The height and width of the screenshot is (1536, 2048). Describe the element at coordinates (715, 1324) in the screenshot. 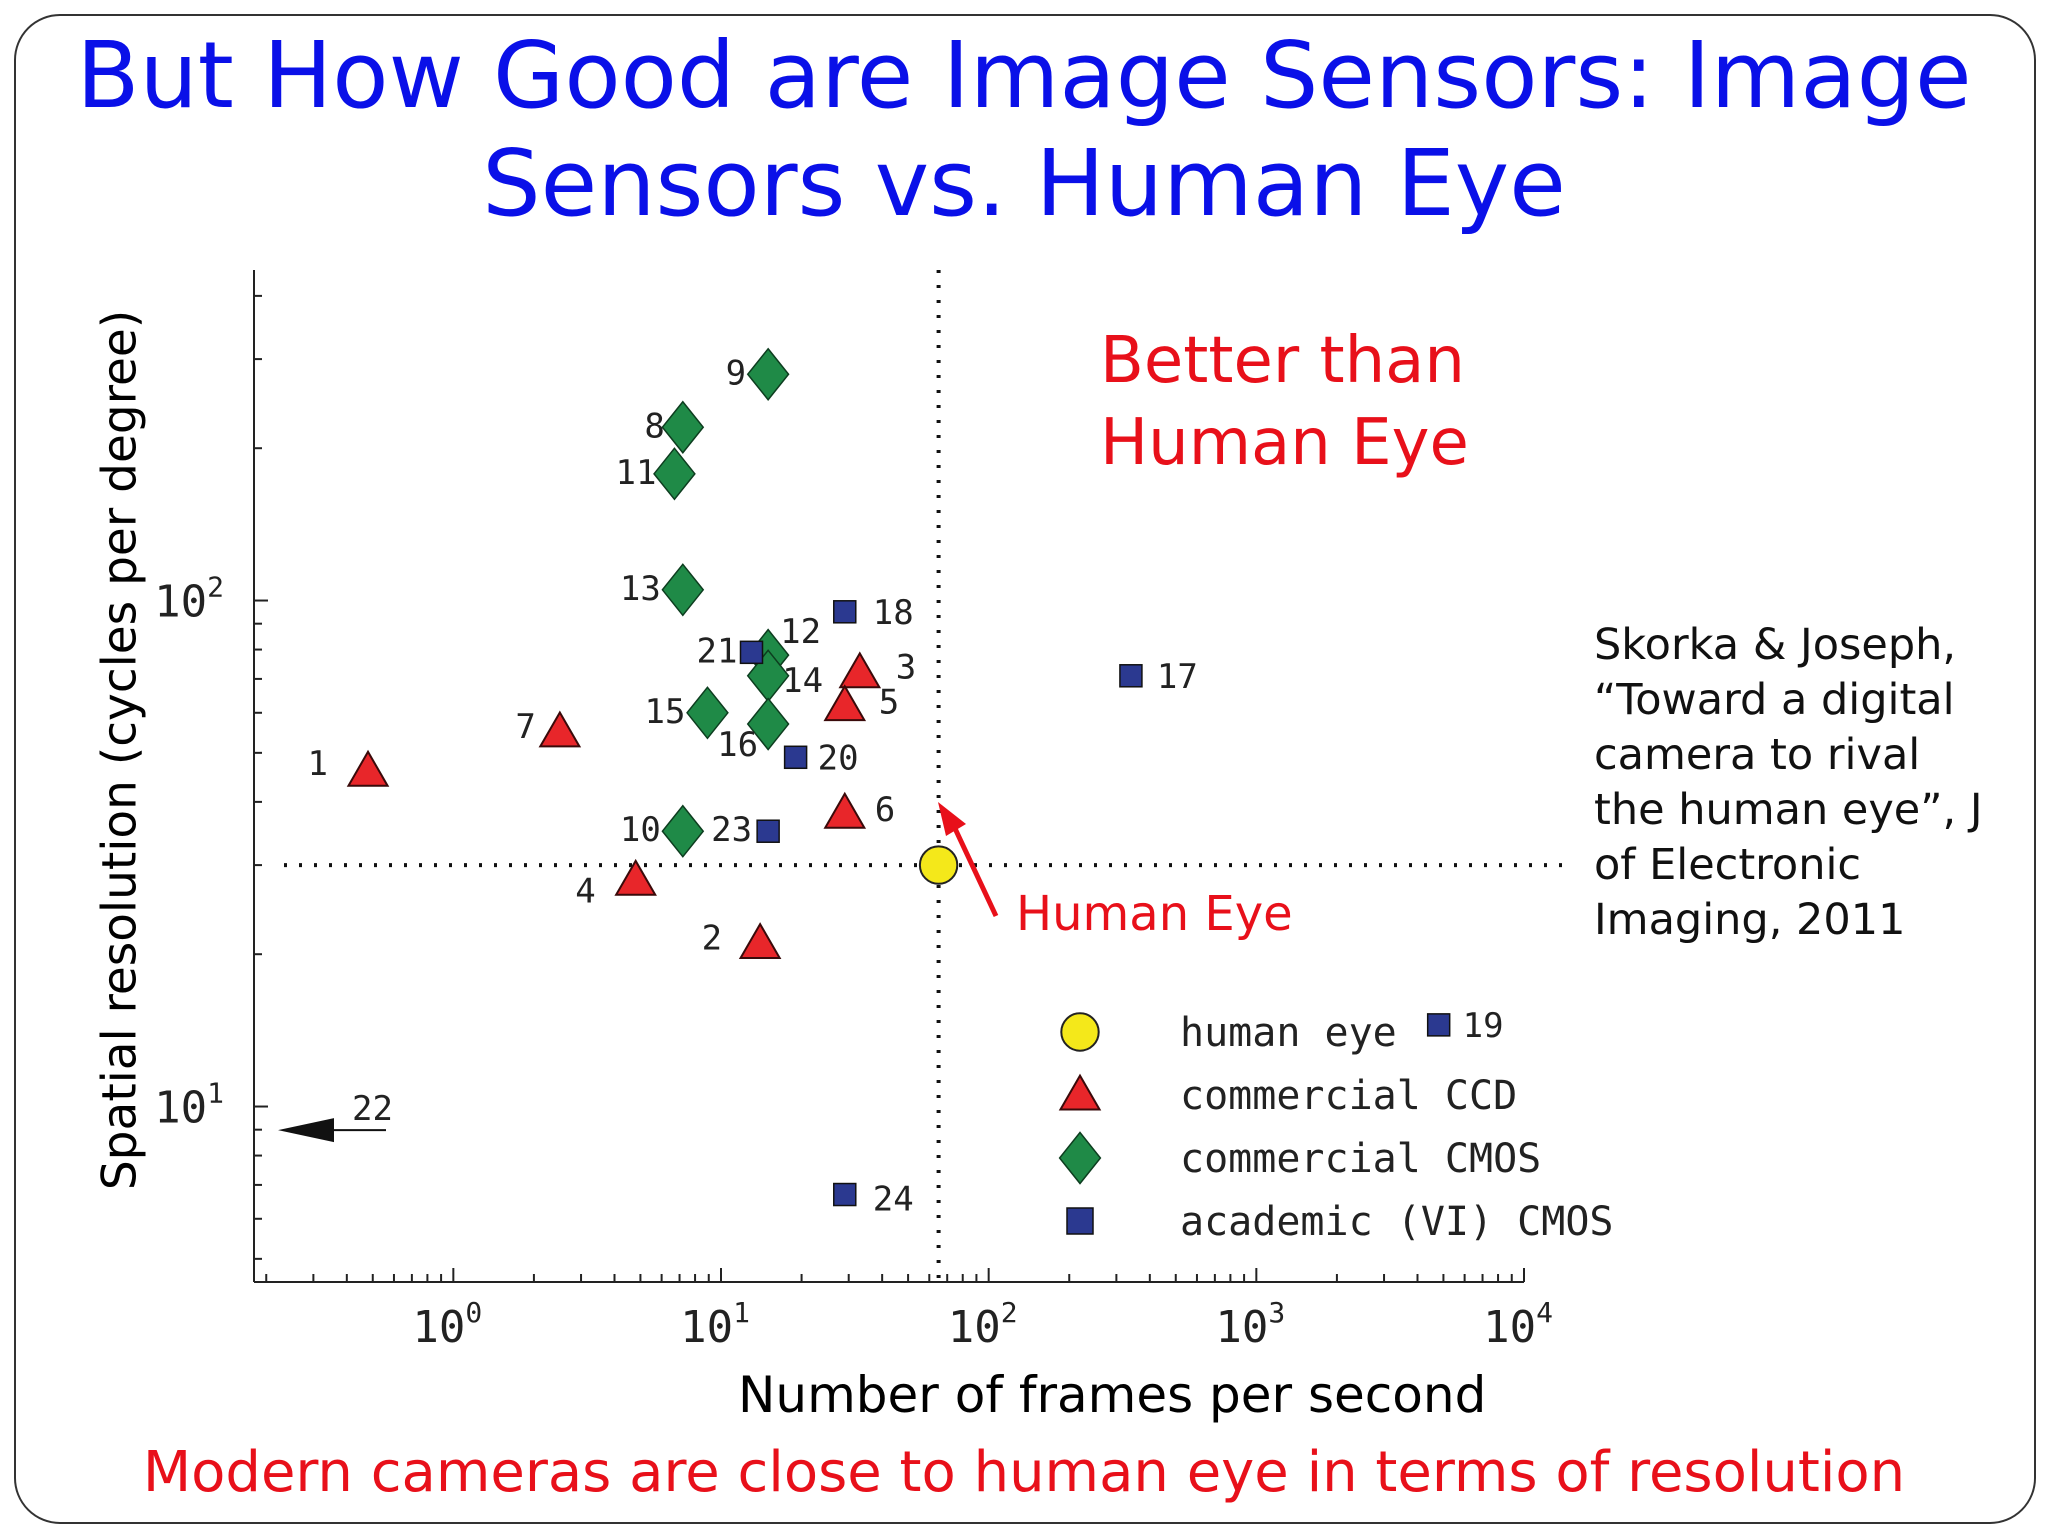

I see `x-tick-label: 10¹` at that location.